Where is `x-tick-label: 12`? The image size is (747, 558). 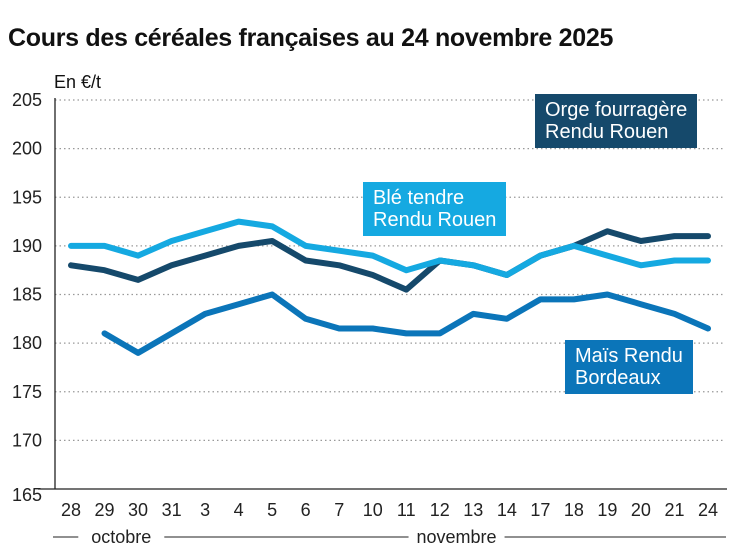
x-tick-label: 12 is located at coordinates (440, 510).